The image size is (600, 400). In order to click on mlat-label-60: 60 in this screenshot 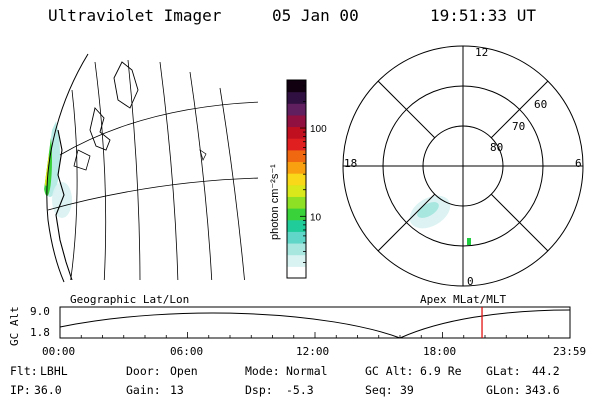, I will do `click(541, 104)`.